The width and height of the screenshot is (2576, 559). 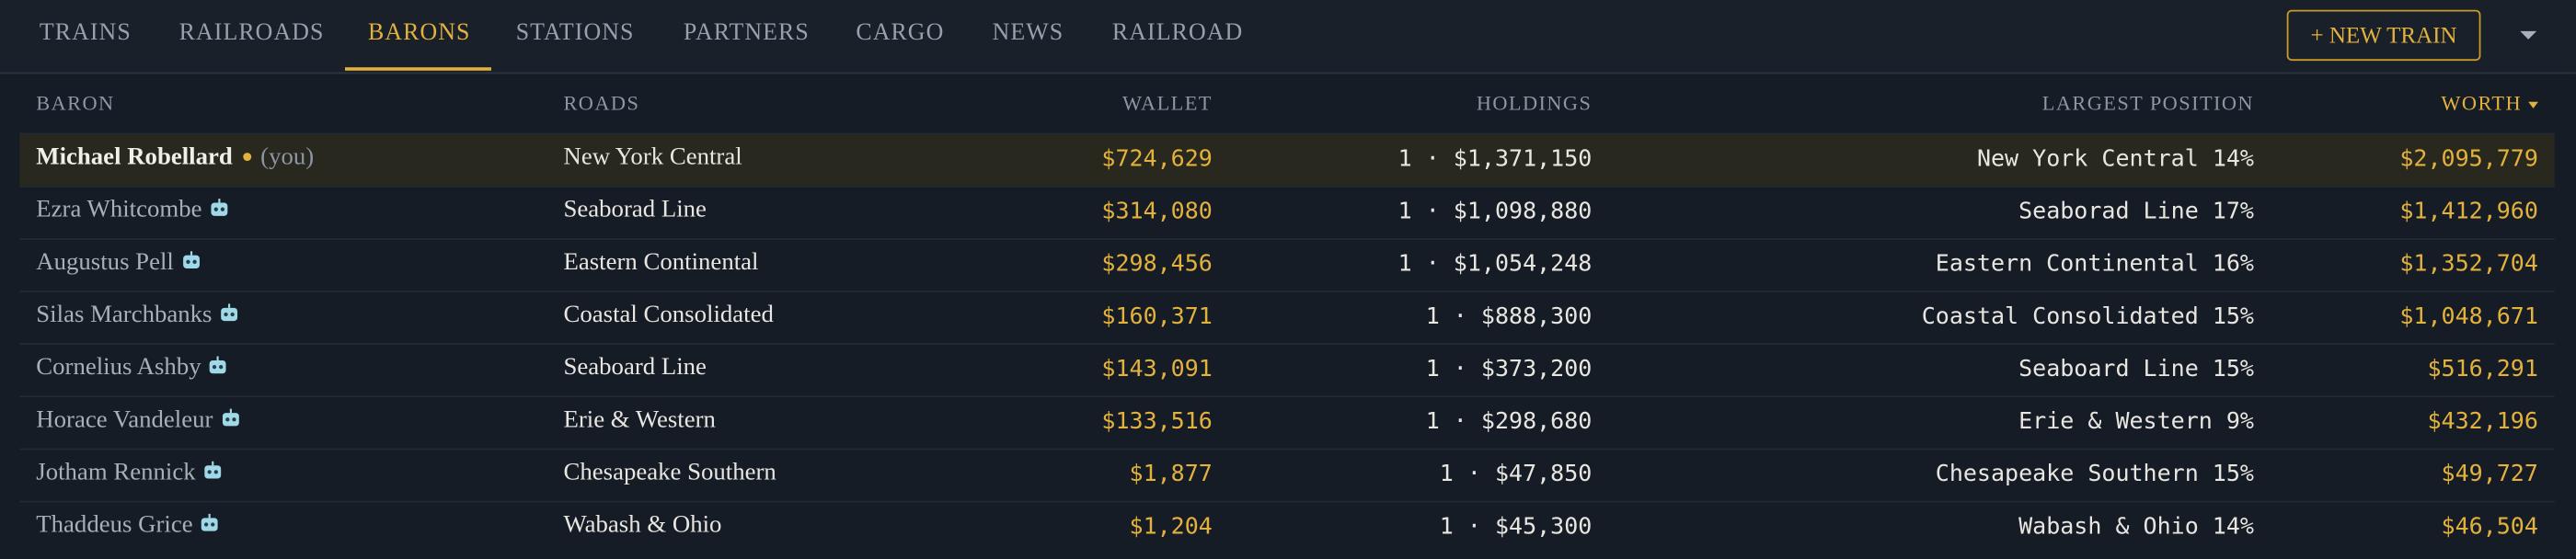 I want to click on wallet-cell: $1,877, so click(x=1171, y=474).